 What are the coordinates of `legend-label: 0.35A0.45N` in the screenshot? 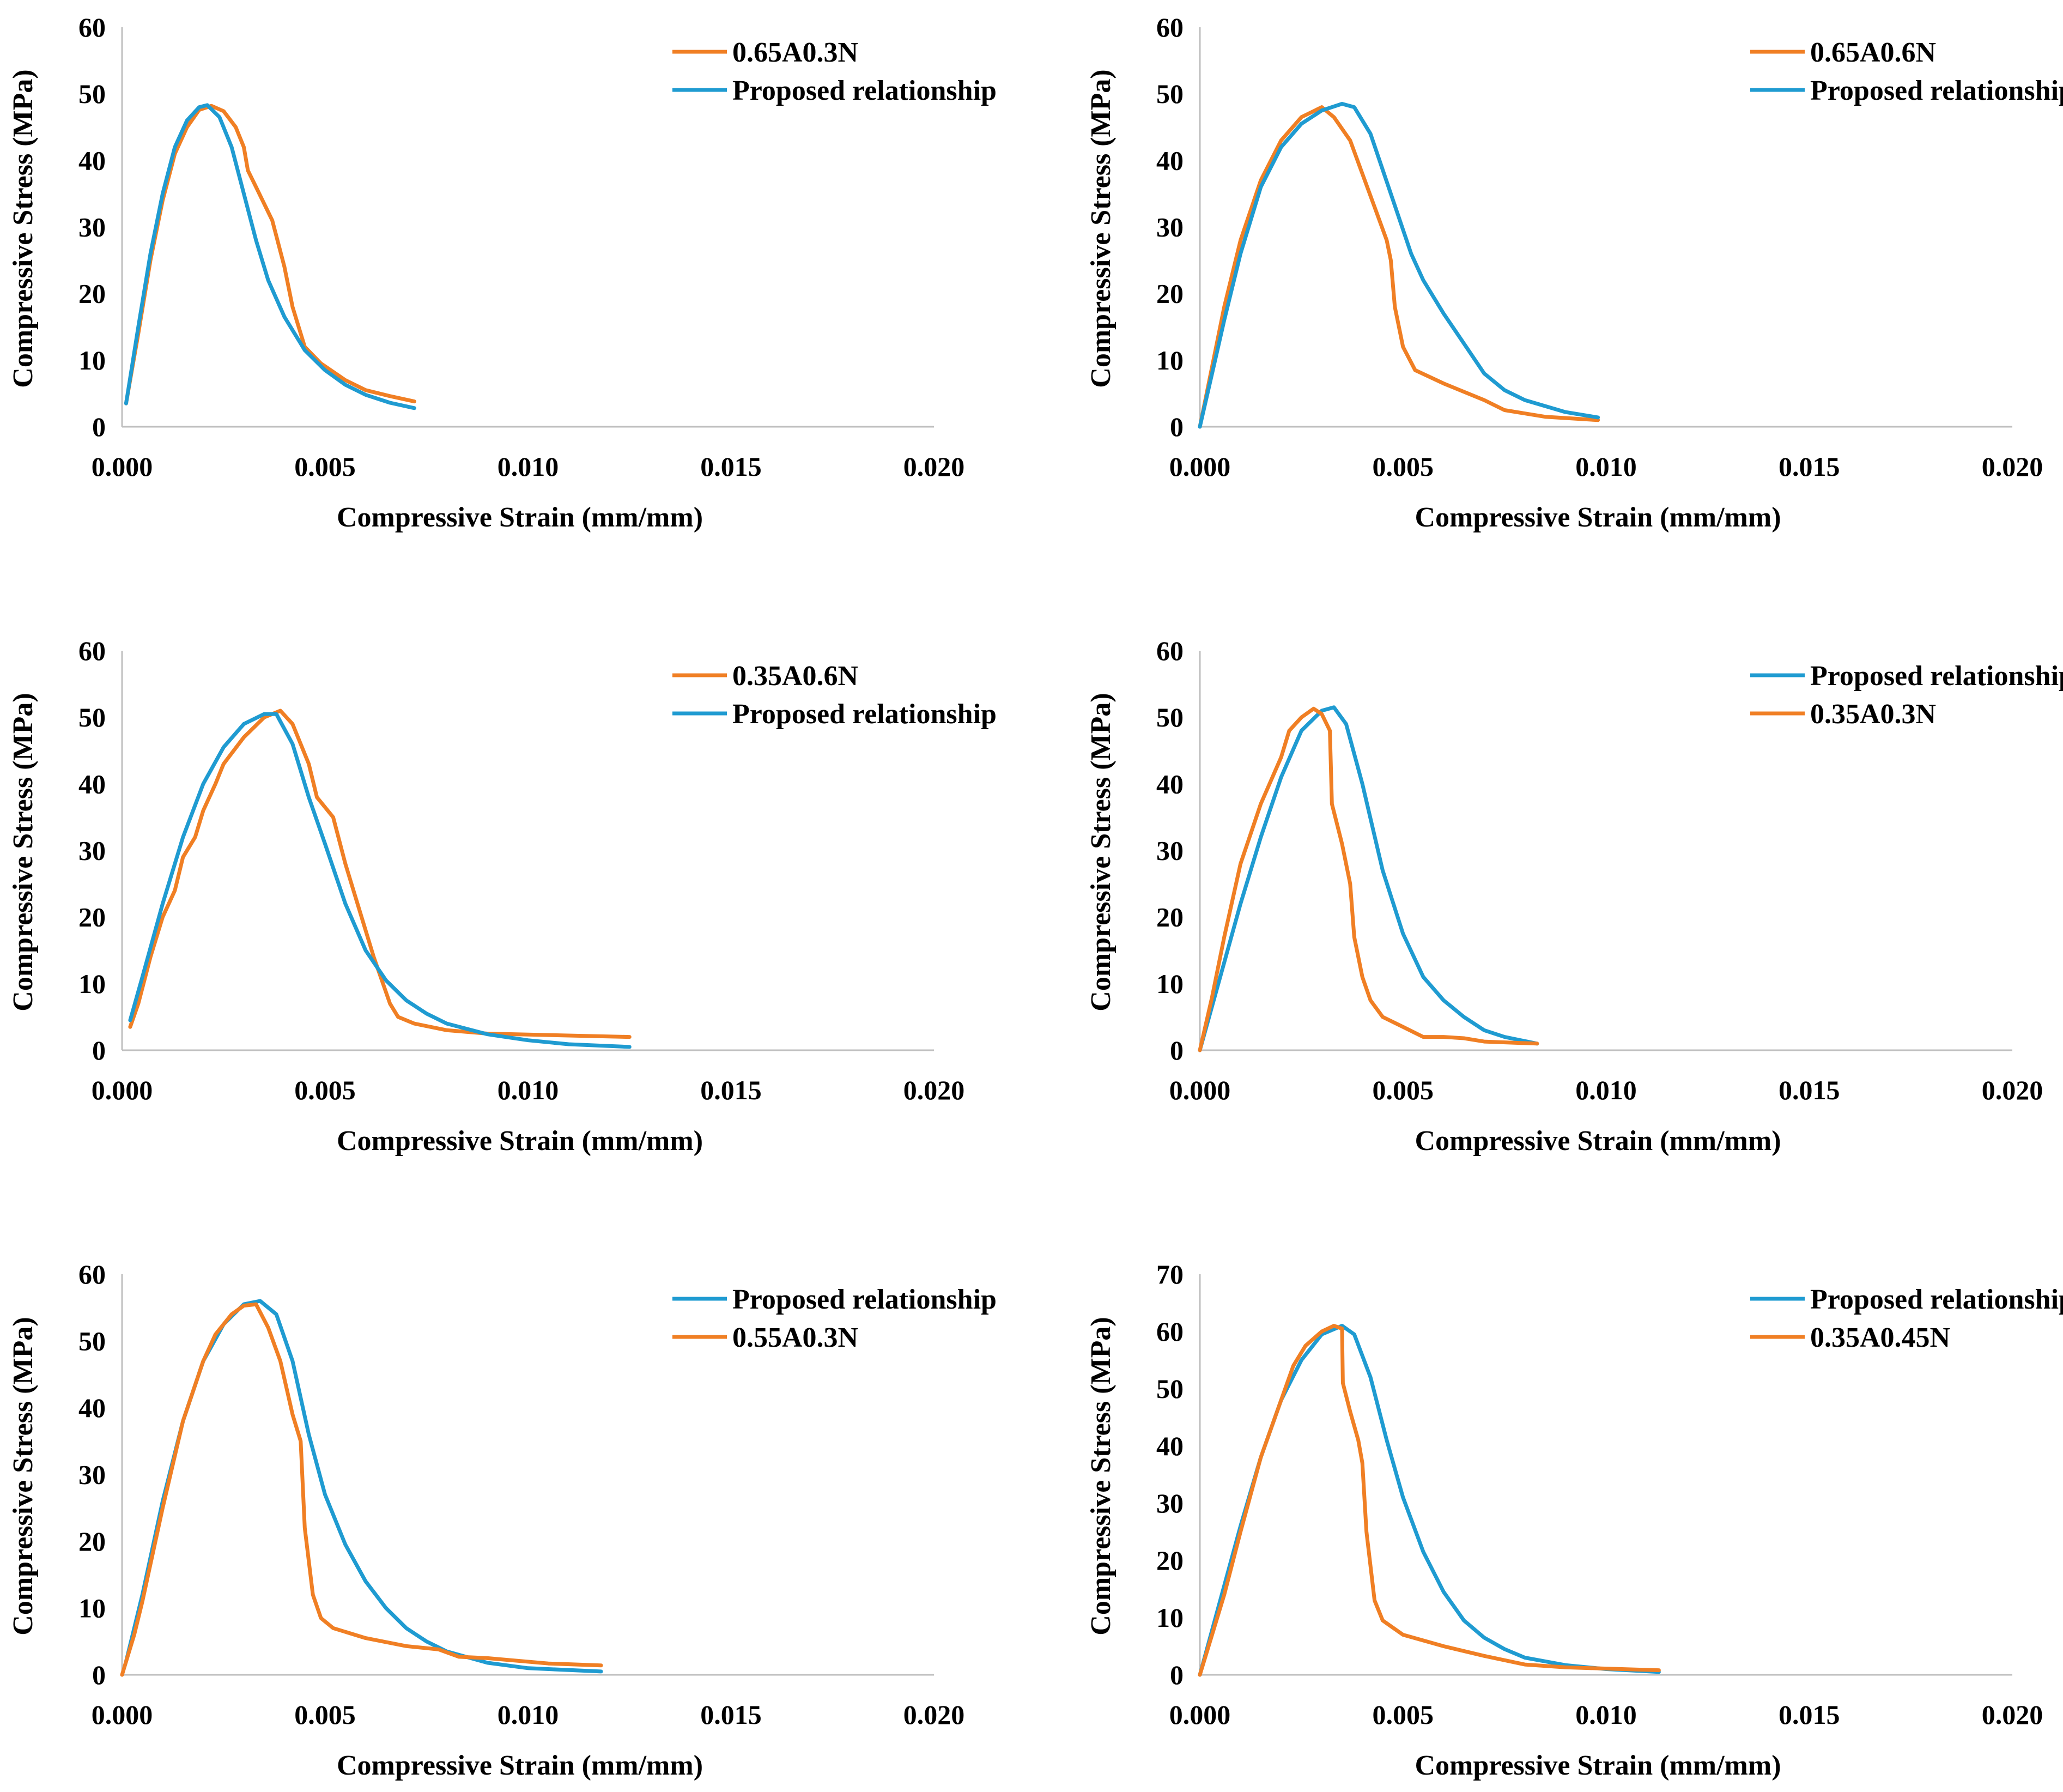 It's located at (1880, 1337).